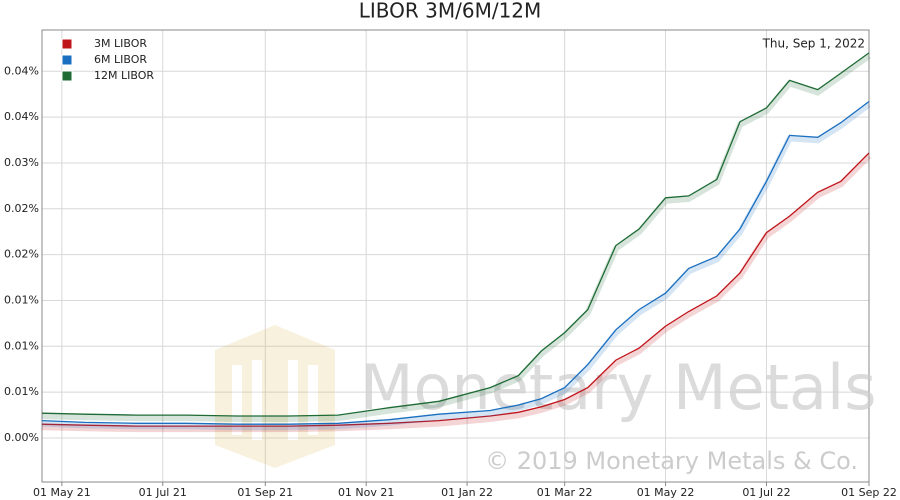 The height and width of the screenshot is (500, 900). Describe the element at coordinates (671, 461) in the screenshot. I see `watermark-copyright: © 2019 Monetary Metals & Co.` at that location.